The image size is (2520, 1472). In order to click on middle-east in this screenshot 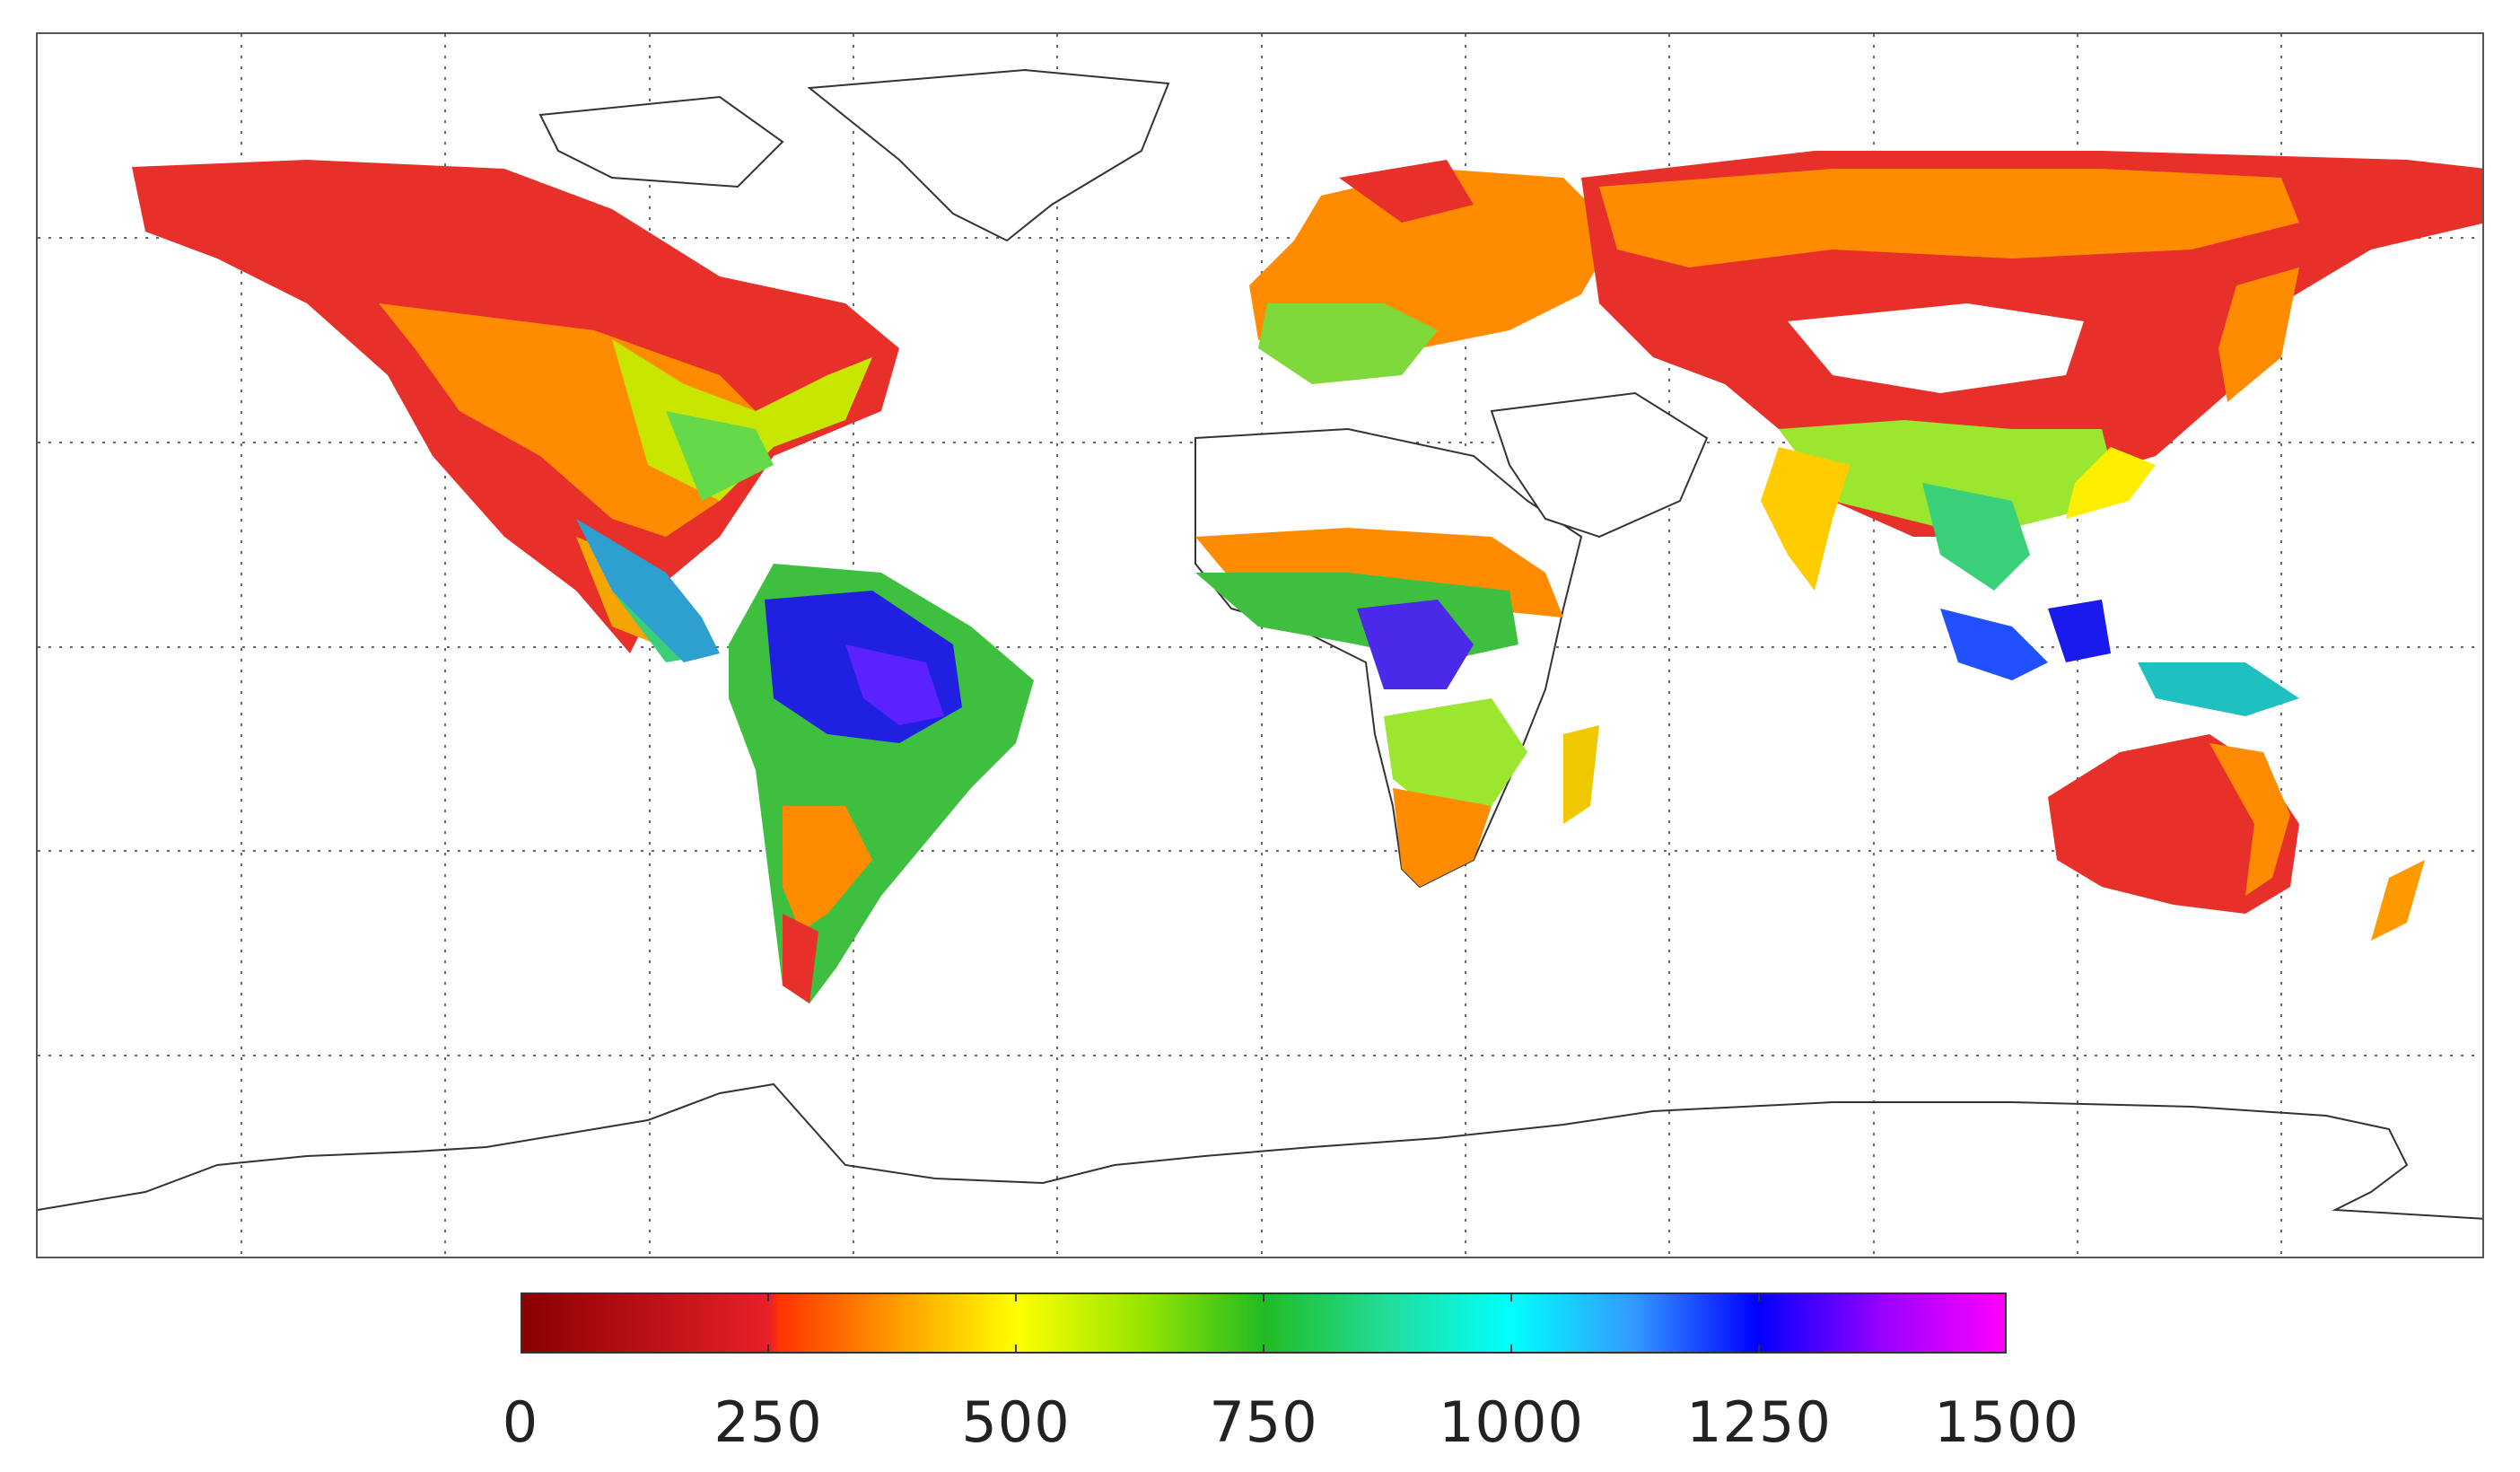, I will do `click(1599, 465)`.